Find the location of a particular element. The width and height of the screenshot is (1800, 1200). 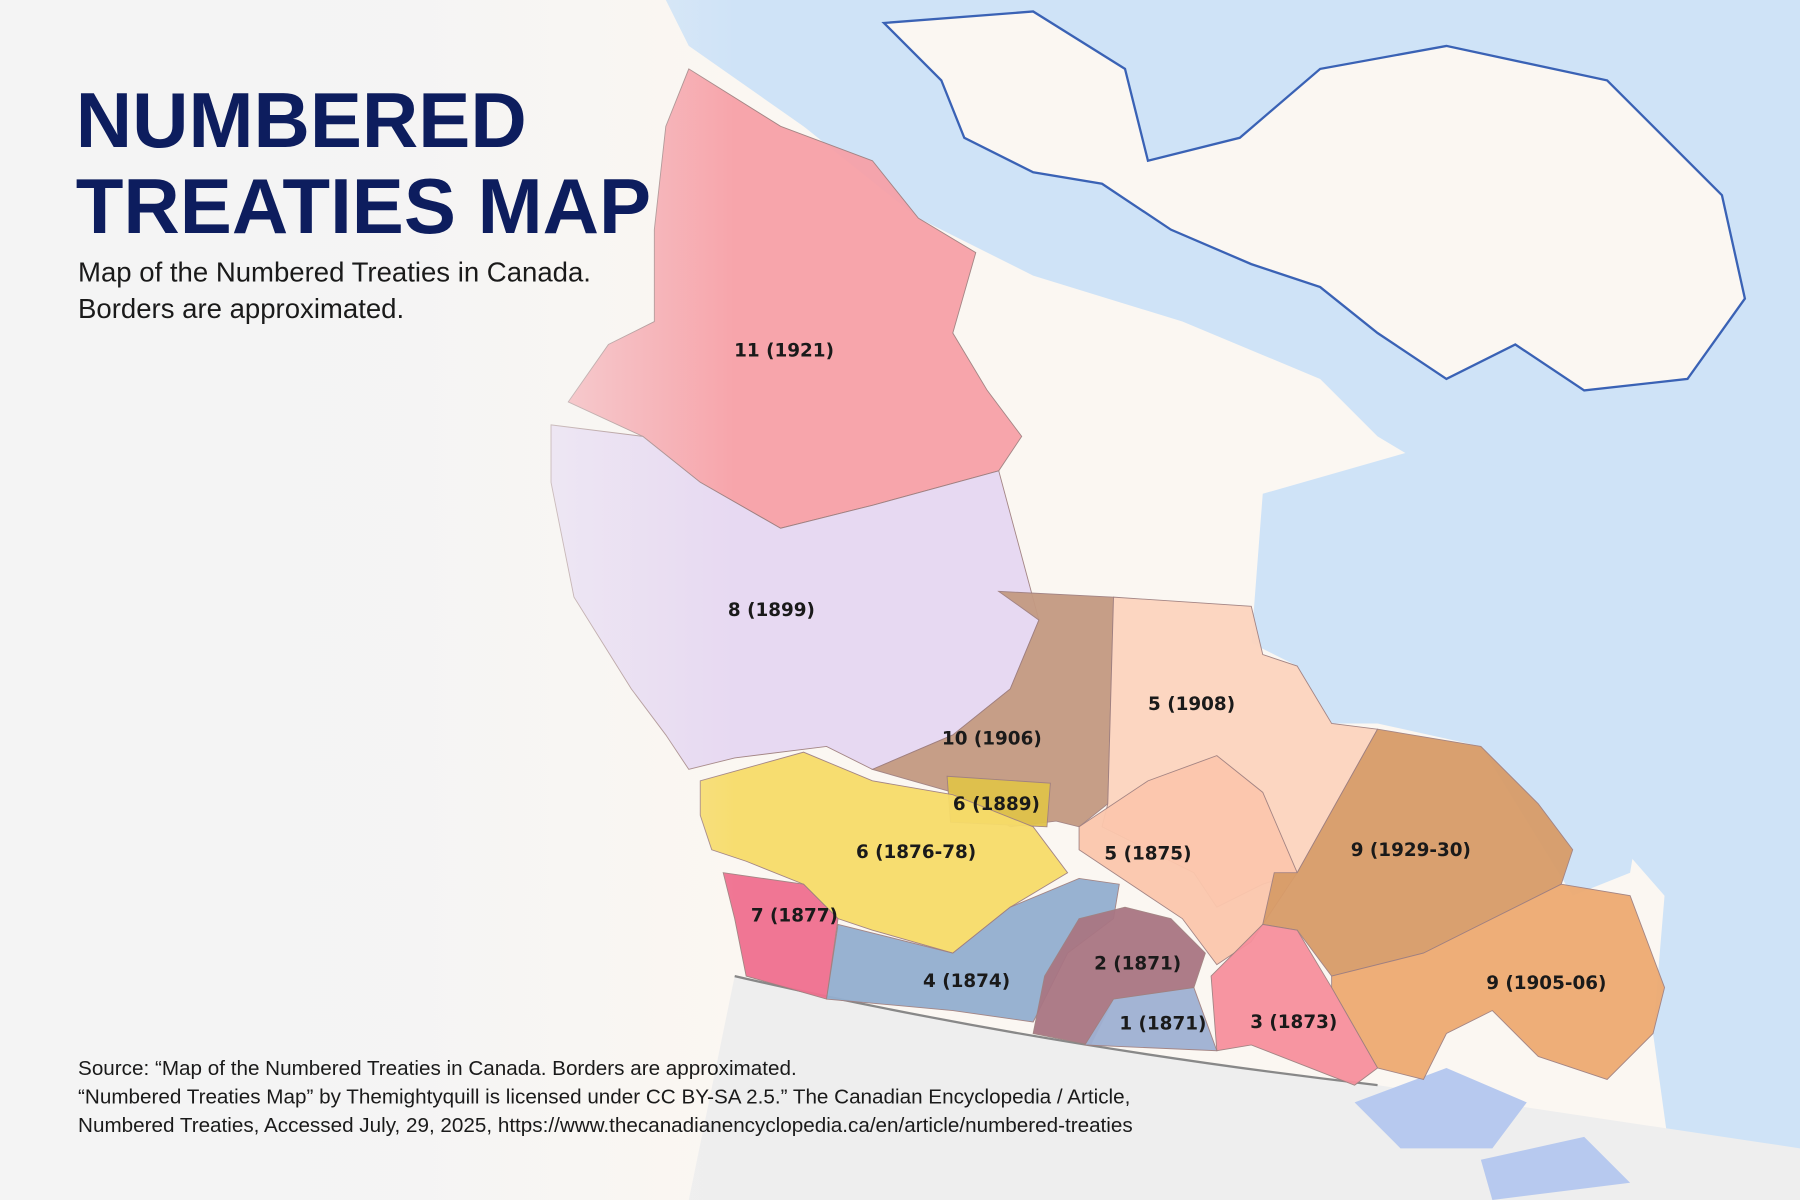

region-label: 5 (1875) is located at coordinates (1147, 853).